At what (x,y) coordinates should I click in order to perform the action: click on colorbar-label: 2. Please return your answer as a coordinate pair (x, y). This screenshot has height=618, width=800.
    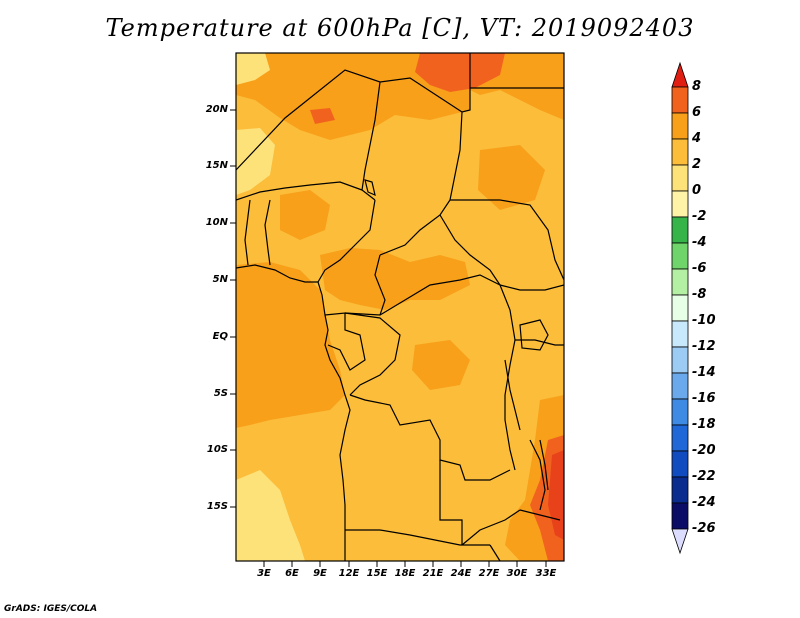
    Looking at the image, I should click on (697, 164).